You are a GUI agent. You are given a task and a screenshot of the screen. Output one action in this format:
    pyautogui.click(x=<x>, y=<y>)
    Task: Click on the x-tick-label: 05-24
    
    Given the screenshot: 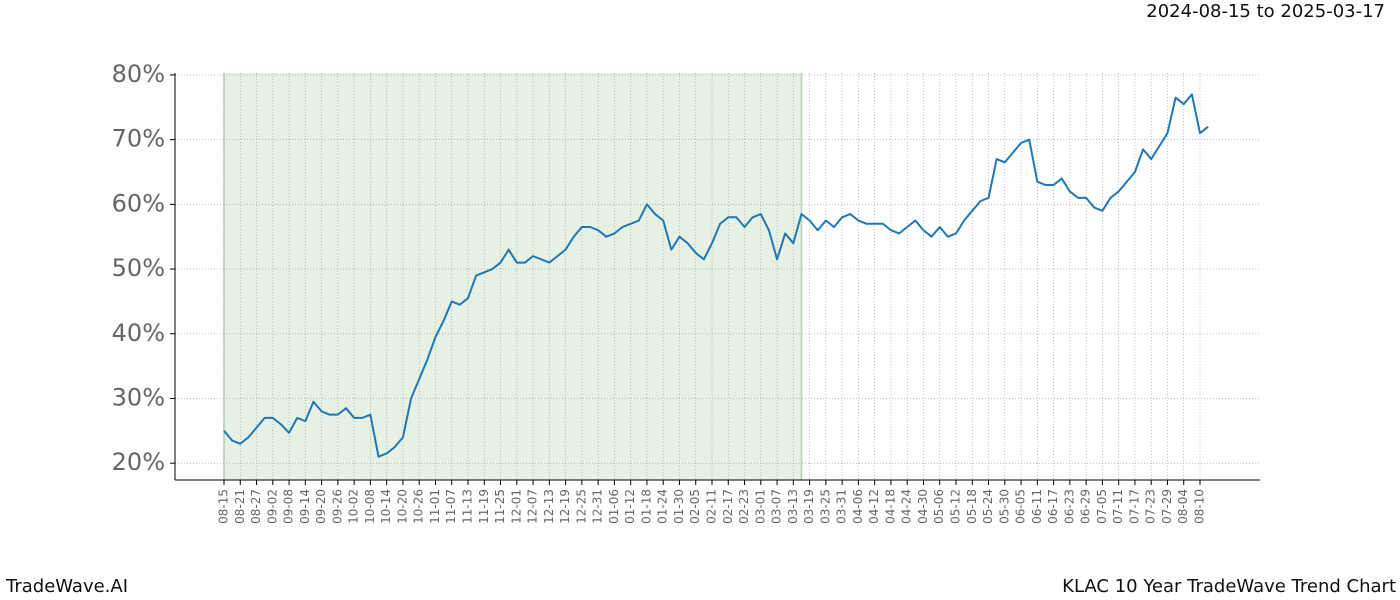 What is the action you would take?
    pyautogui.click(x=988, y=506)
    